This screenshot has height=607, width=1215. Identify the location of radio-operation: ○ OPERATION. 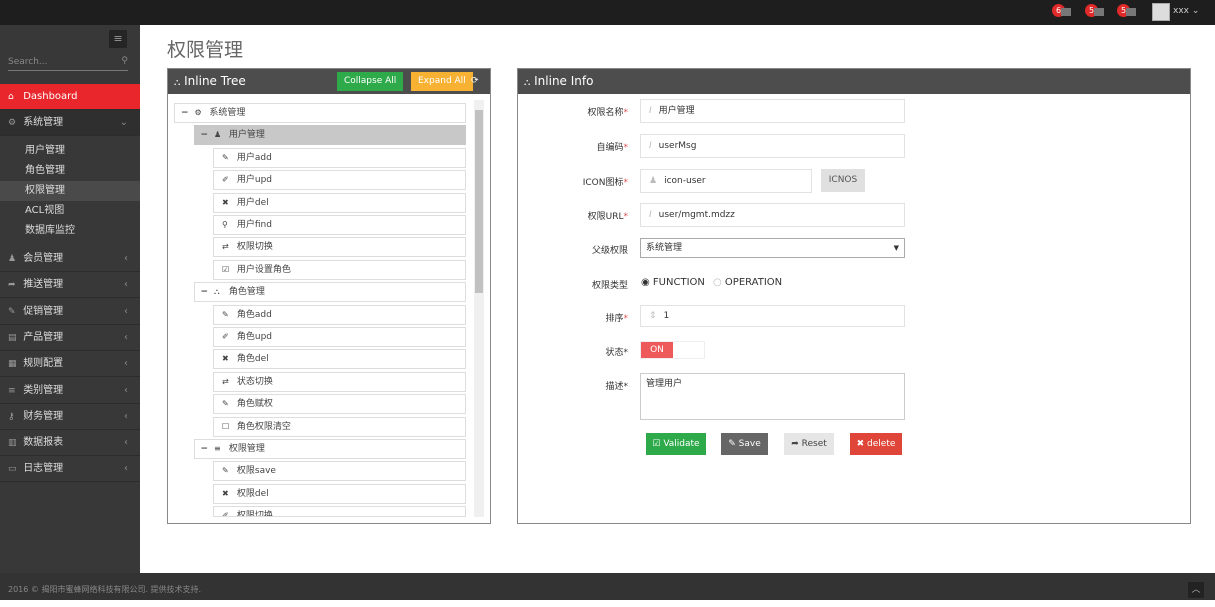
(748, 282).